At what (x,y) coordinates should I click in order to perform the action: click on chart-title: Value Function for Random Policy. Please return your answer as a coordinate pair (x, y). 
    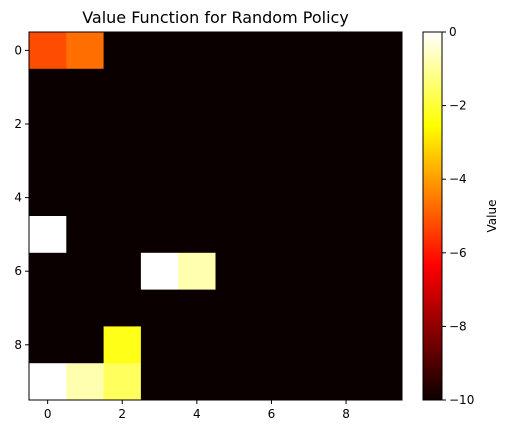
    Looking at the image, I should click on (215, 17).